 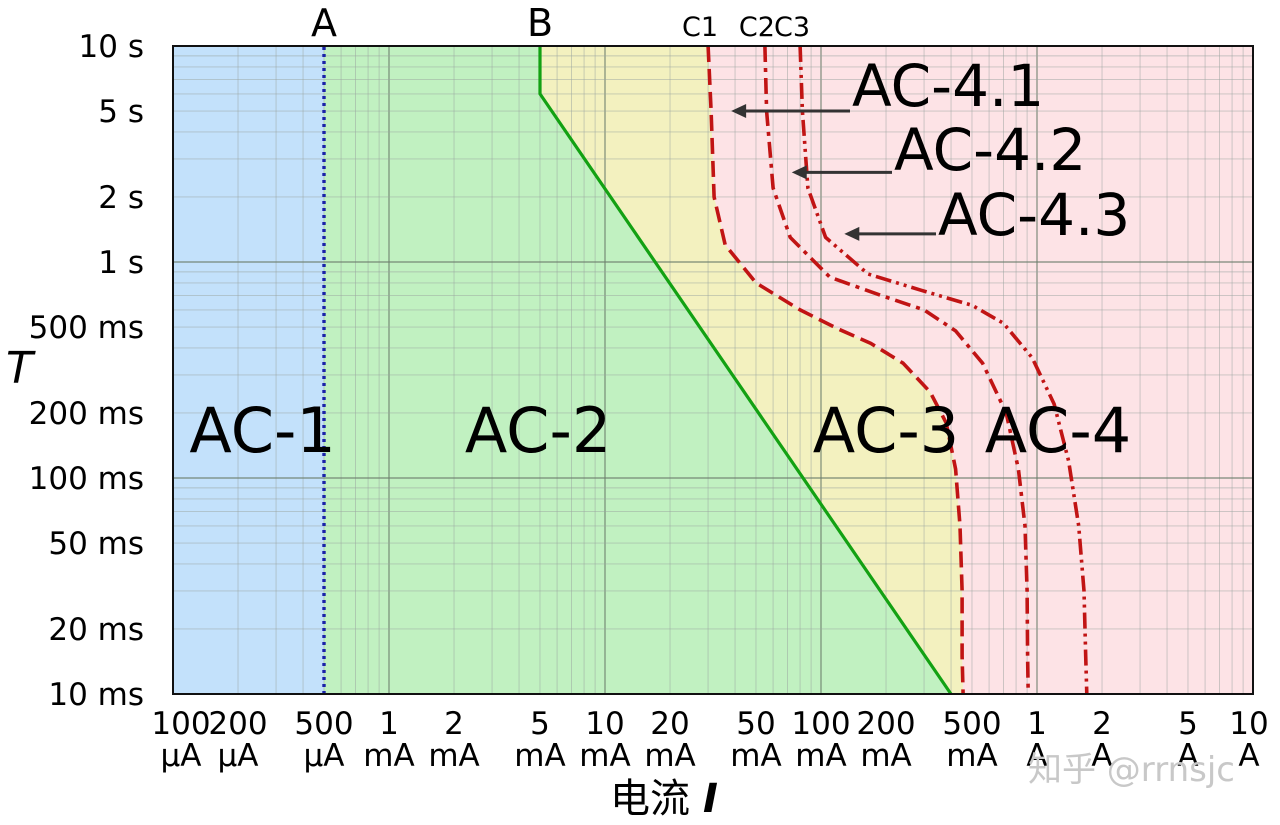 I want to click on boundary-label-c1: C1, so click(x=700, y=27).